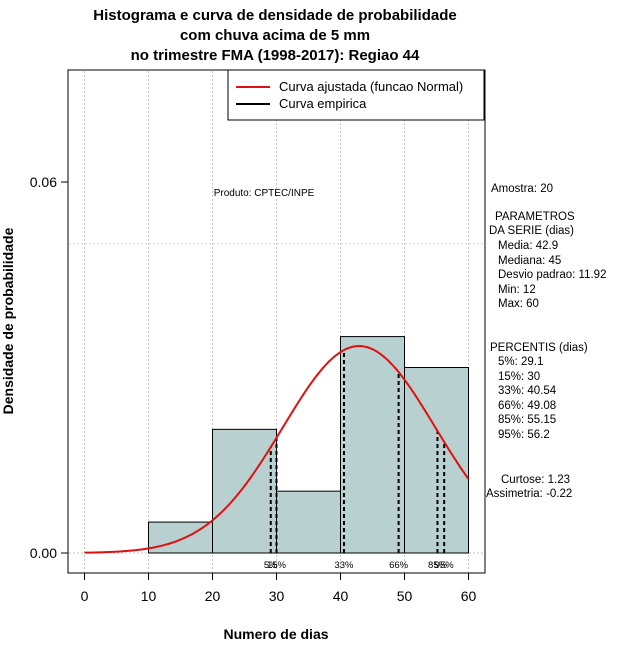 The height and width of the screenshot is (660, 640). Describe the element at coordinates (552, 275) in the screenshot. I see `stat-sd: Desvio padrao: 11.92` at that location.